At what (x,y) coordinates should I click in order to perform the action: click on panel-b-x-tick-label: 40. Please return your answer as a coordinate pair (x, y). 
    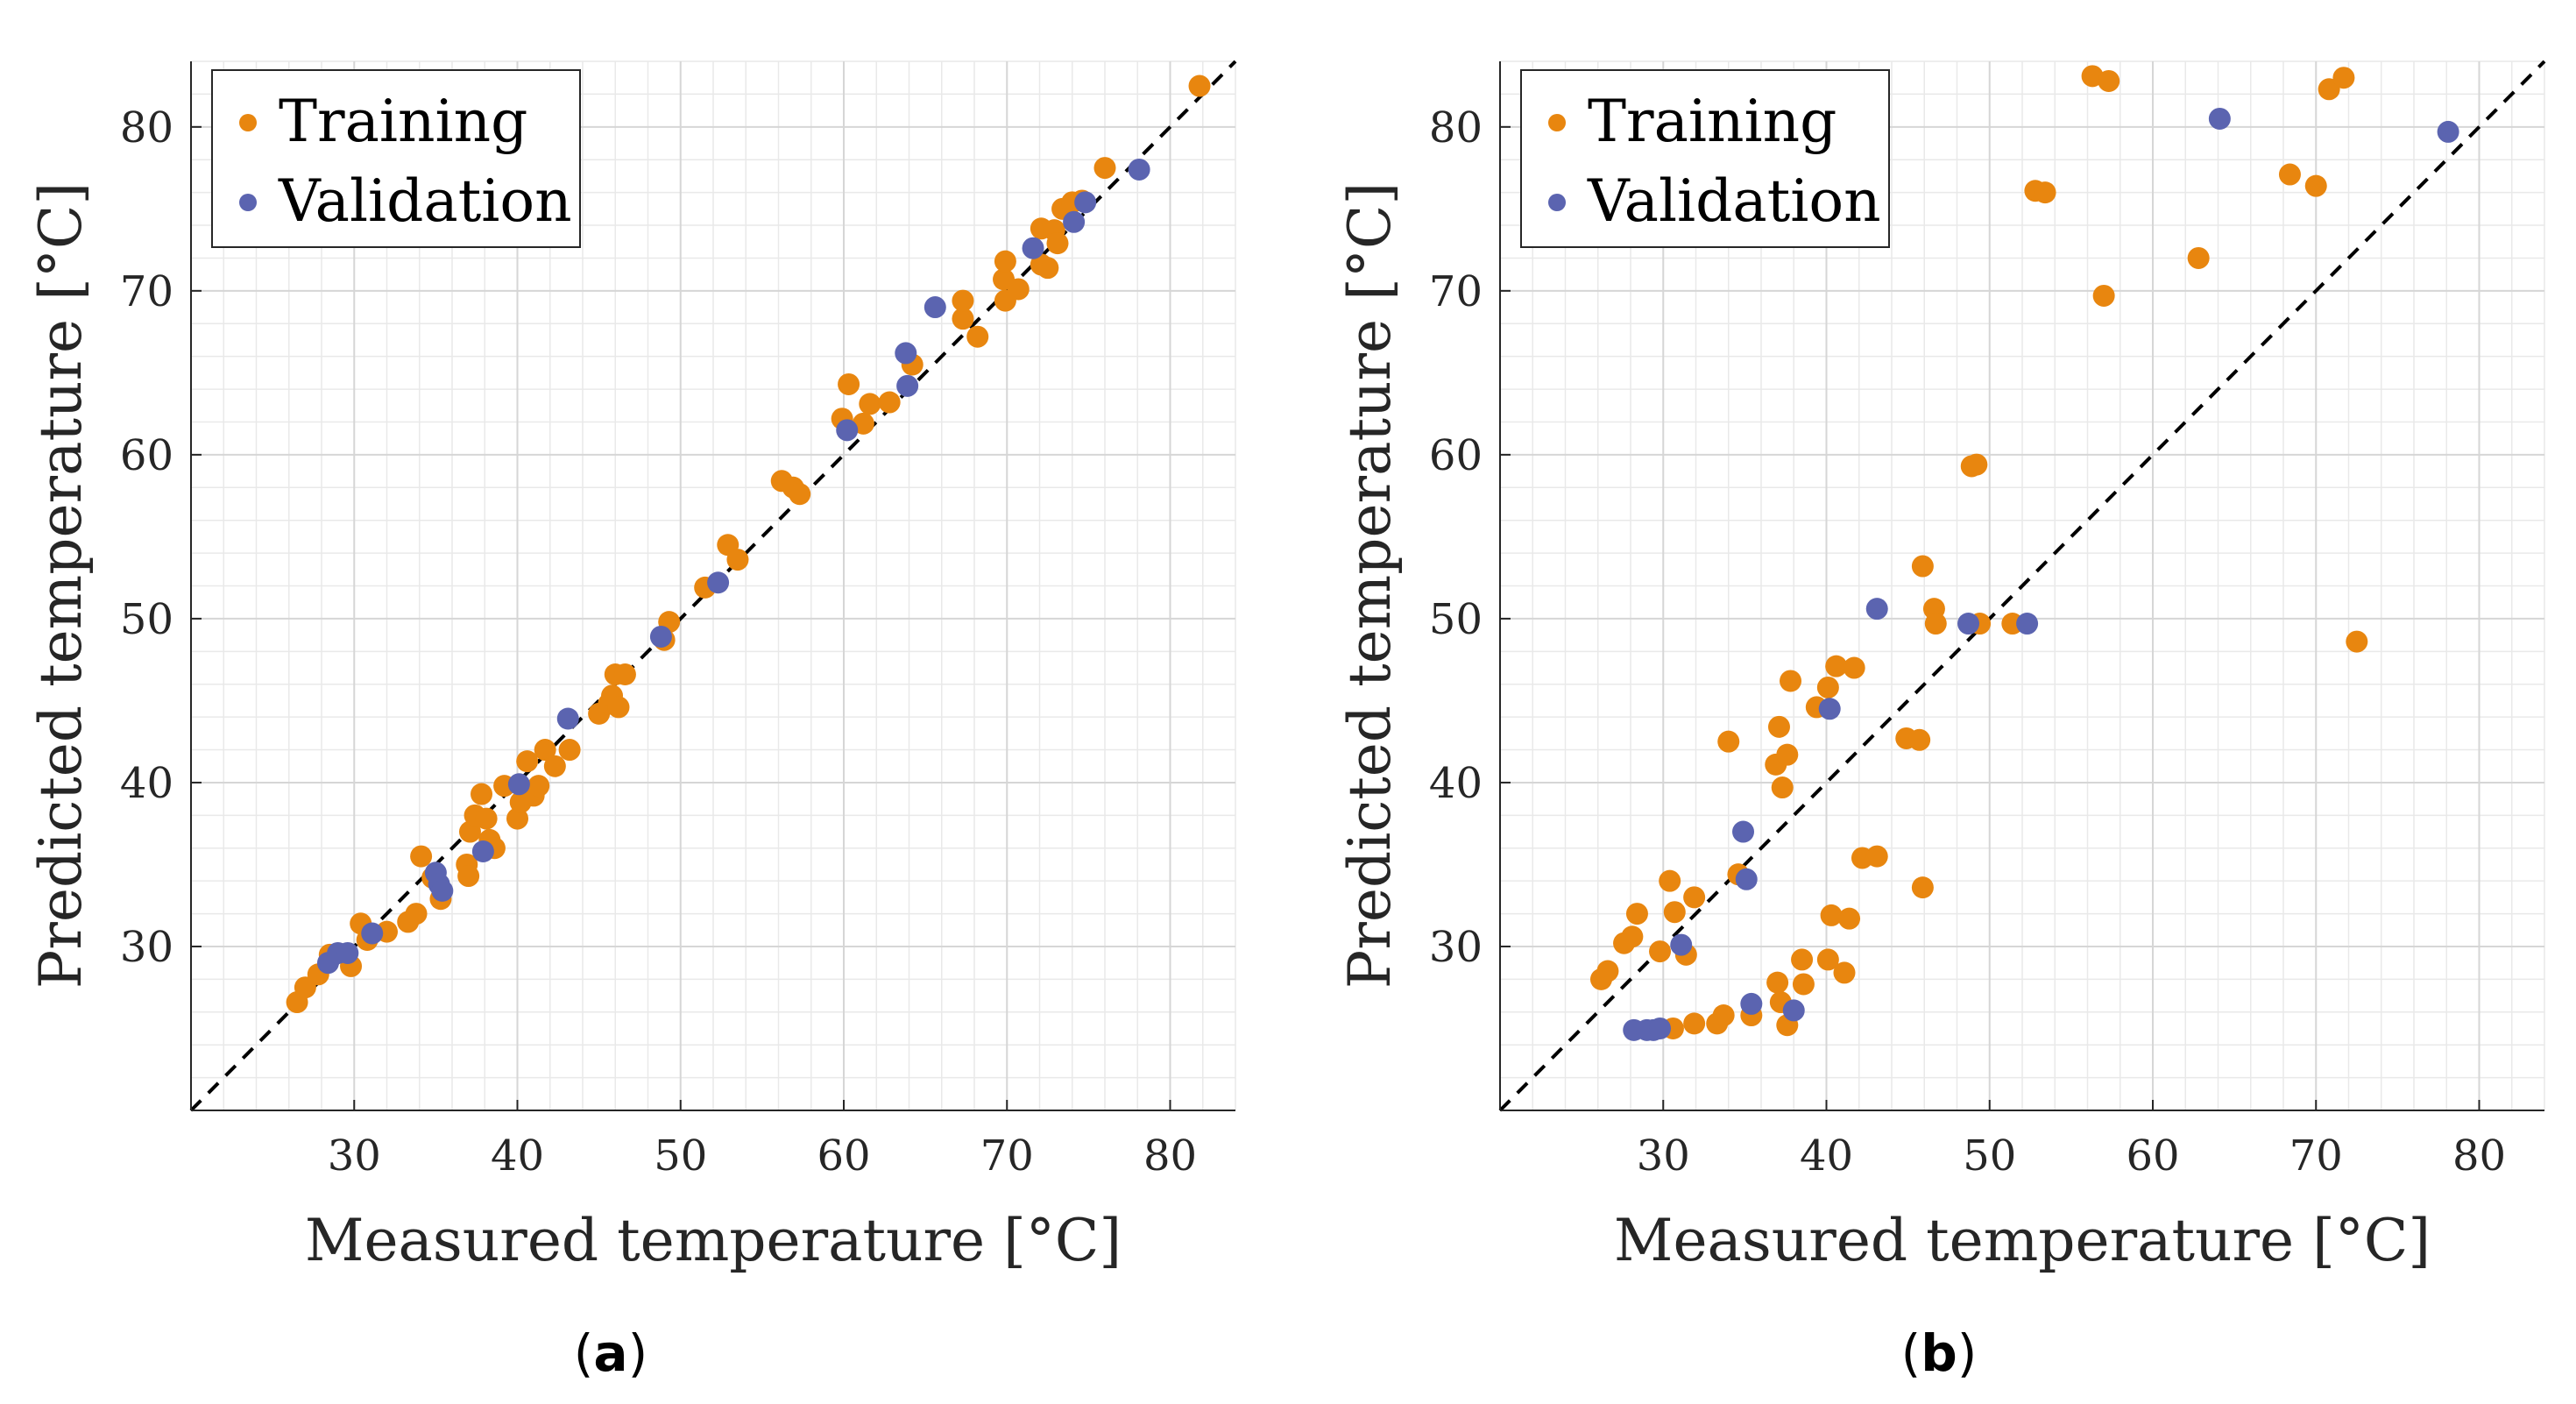
    Looking at the image, I should click on (1826, 1156).